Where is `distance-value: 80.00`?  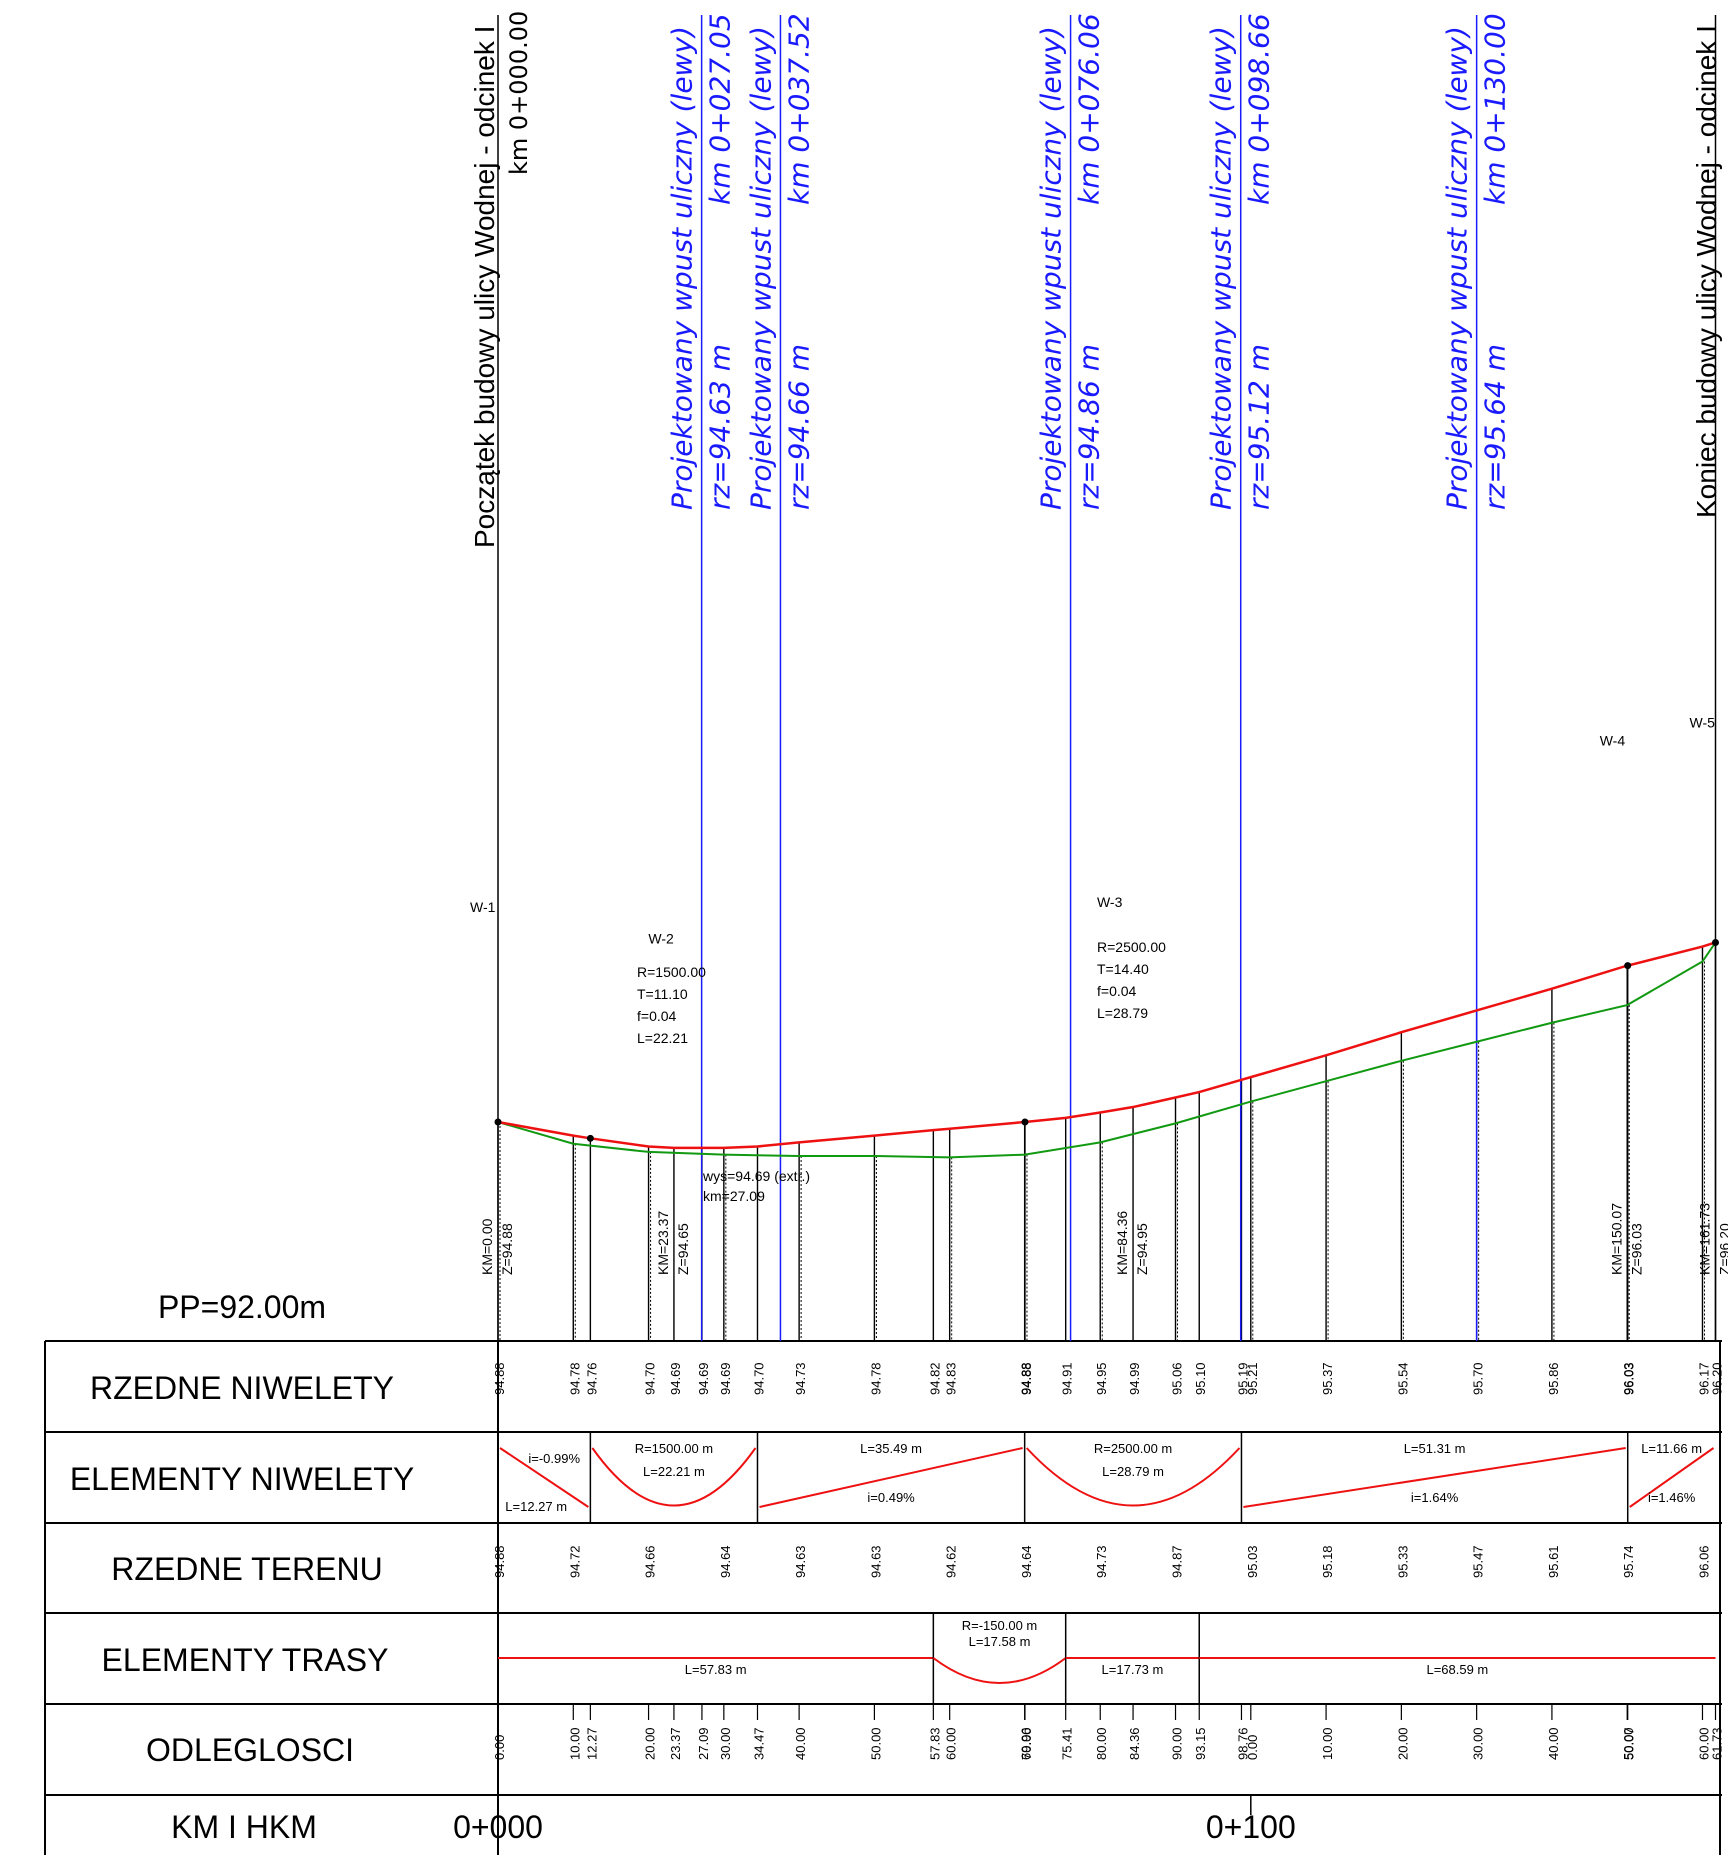 distance-value: 80.00 is located at coordinates (1101, 1743).